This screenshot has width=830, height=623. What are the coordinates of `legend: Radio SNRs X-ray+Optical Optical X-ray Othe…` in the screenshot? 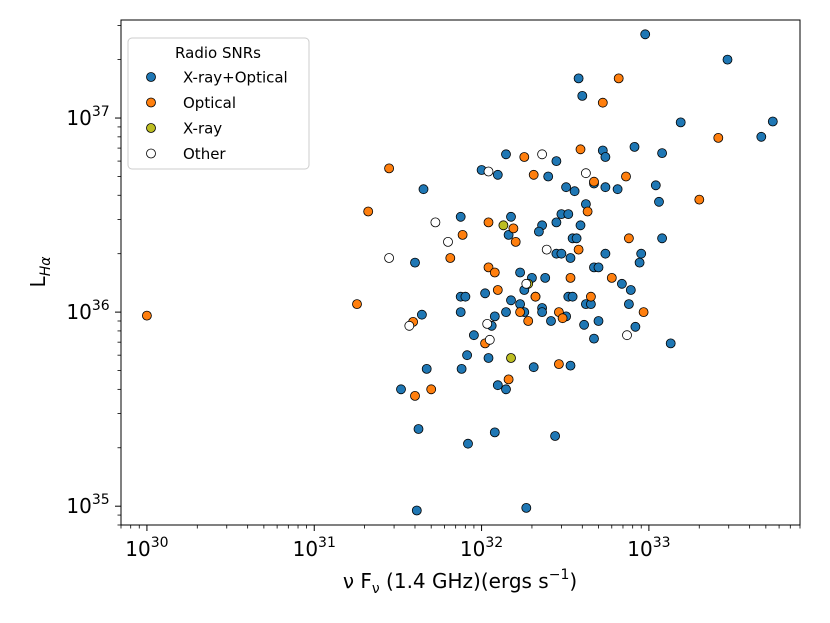 It's located at (218, 103).